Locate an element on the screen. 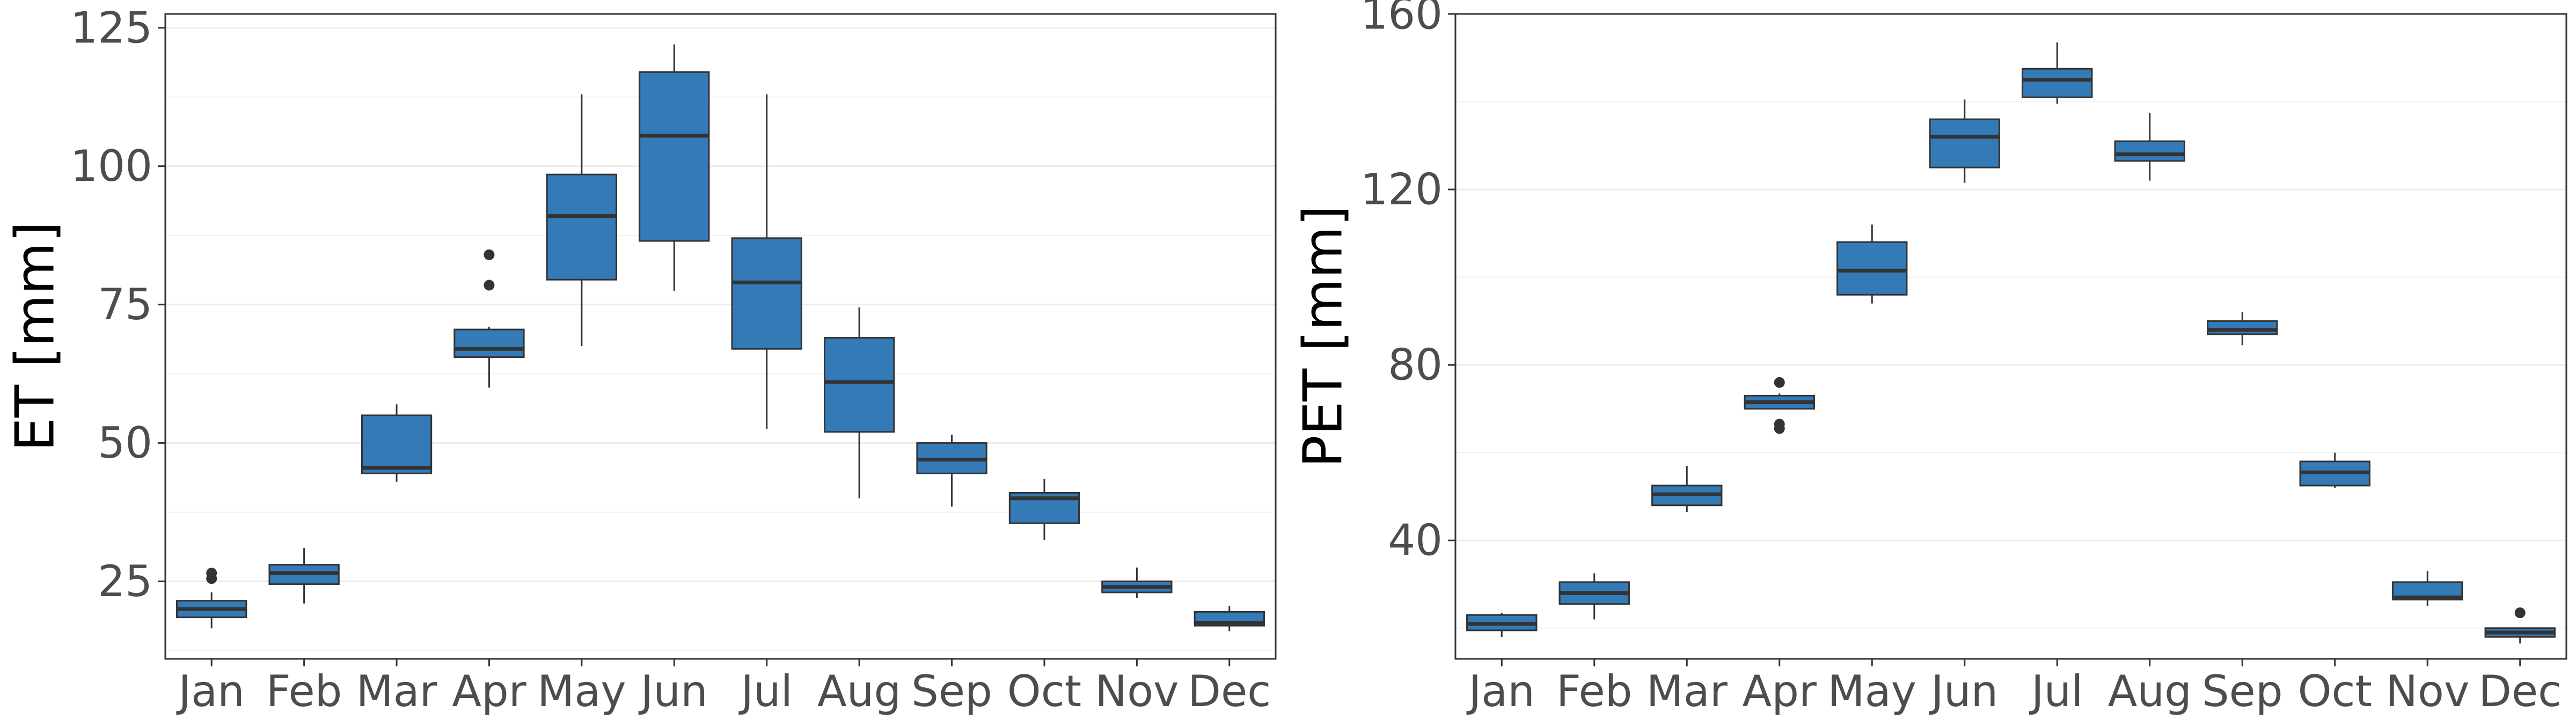  y-axis-title: ET [mm] is located at coordinates (35, 337).